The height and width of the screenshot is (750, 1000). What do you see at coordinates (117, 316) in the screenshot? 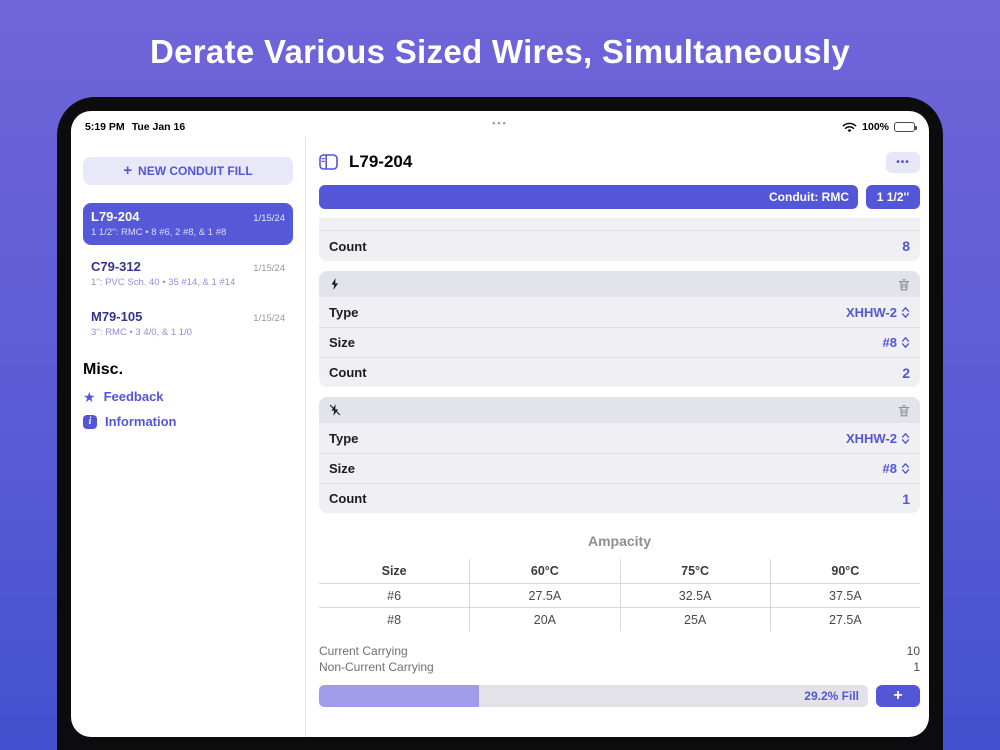
I see `item-title: M79-105` at bounding box center [117, 316].